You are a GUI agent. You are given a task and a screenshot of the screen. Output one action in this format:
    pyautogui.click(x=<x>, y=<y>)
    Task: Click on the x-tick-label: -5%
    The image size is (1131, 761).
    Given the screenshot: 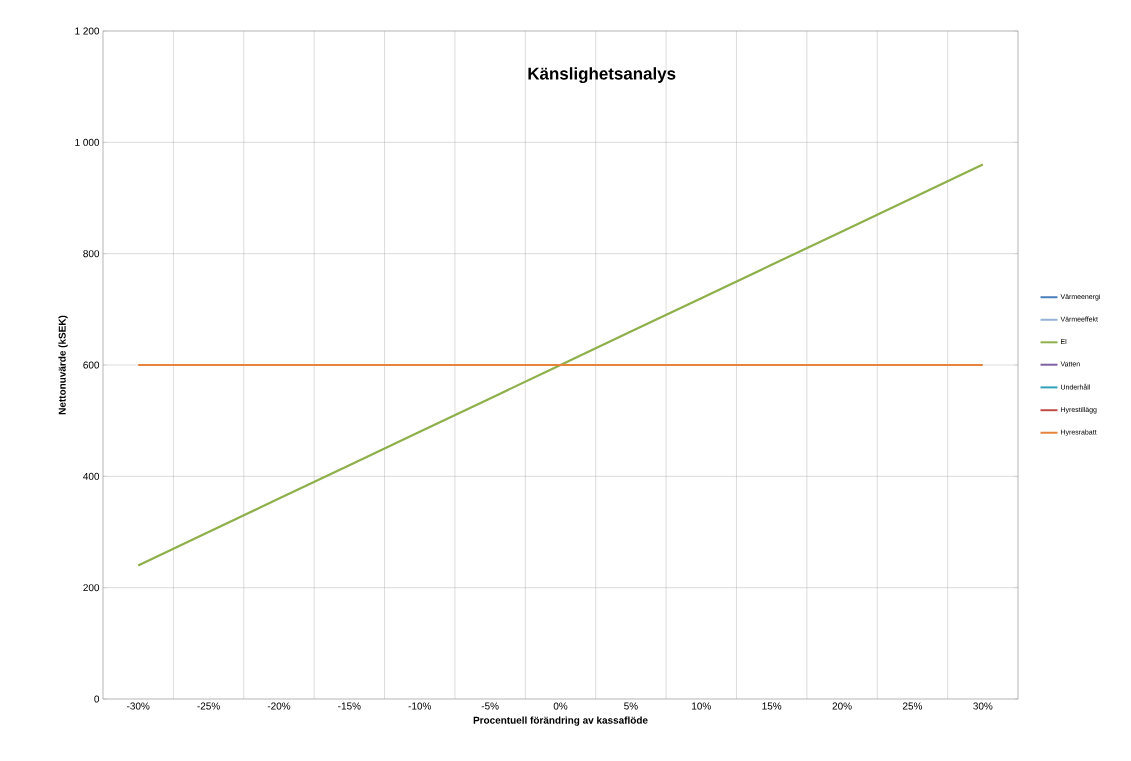 What is the action you would take?
    pyautogui.click(x=490, y=706)
    